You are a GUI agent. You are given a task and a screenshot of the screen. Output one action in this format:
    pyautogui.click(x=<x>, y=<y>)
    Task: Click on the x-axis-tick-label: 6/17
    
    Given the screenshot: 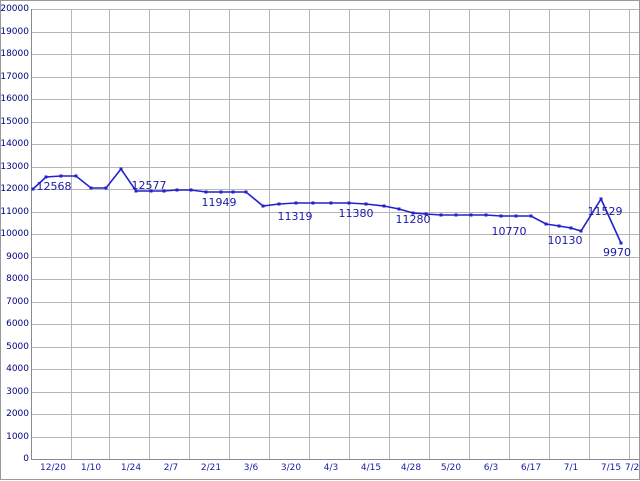 What is the action you would take?
    pyautogui.click(x=531, y=468)
    